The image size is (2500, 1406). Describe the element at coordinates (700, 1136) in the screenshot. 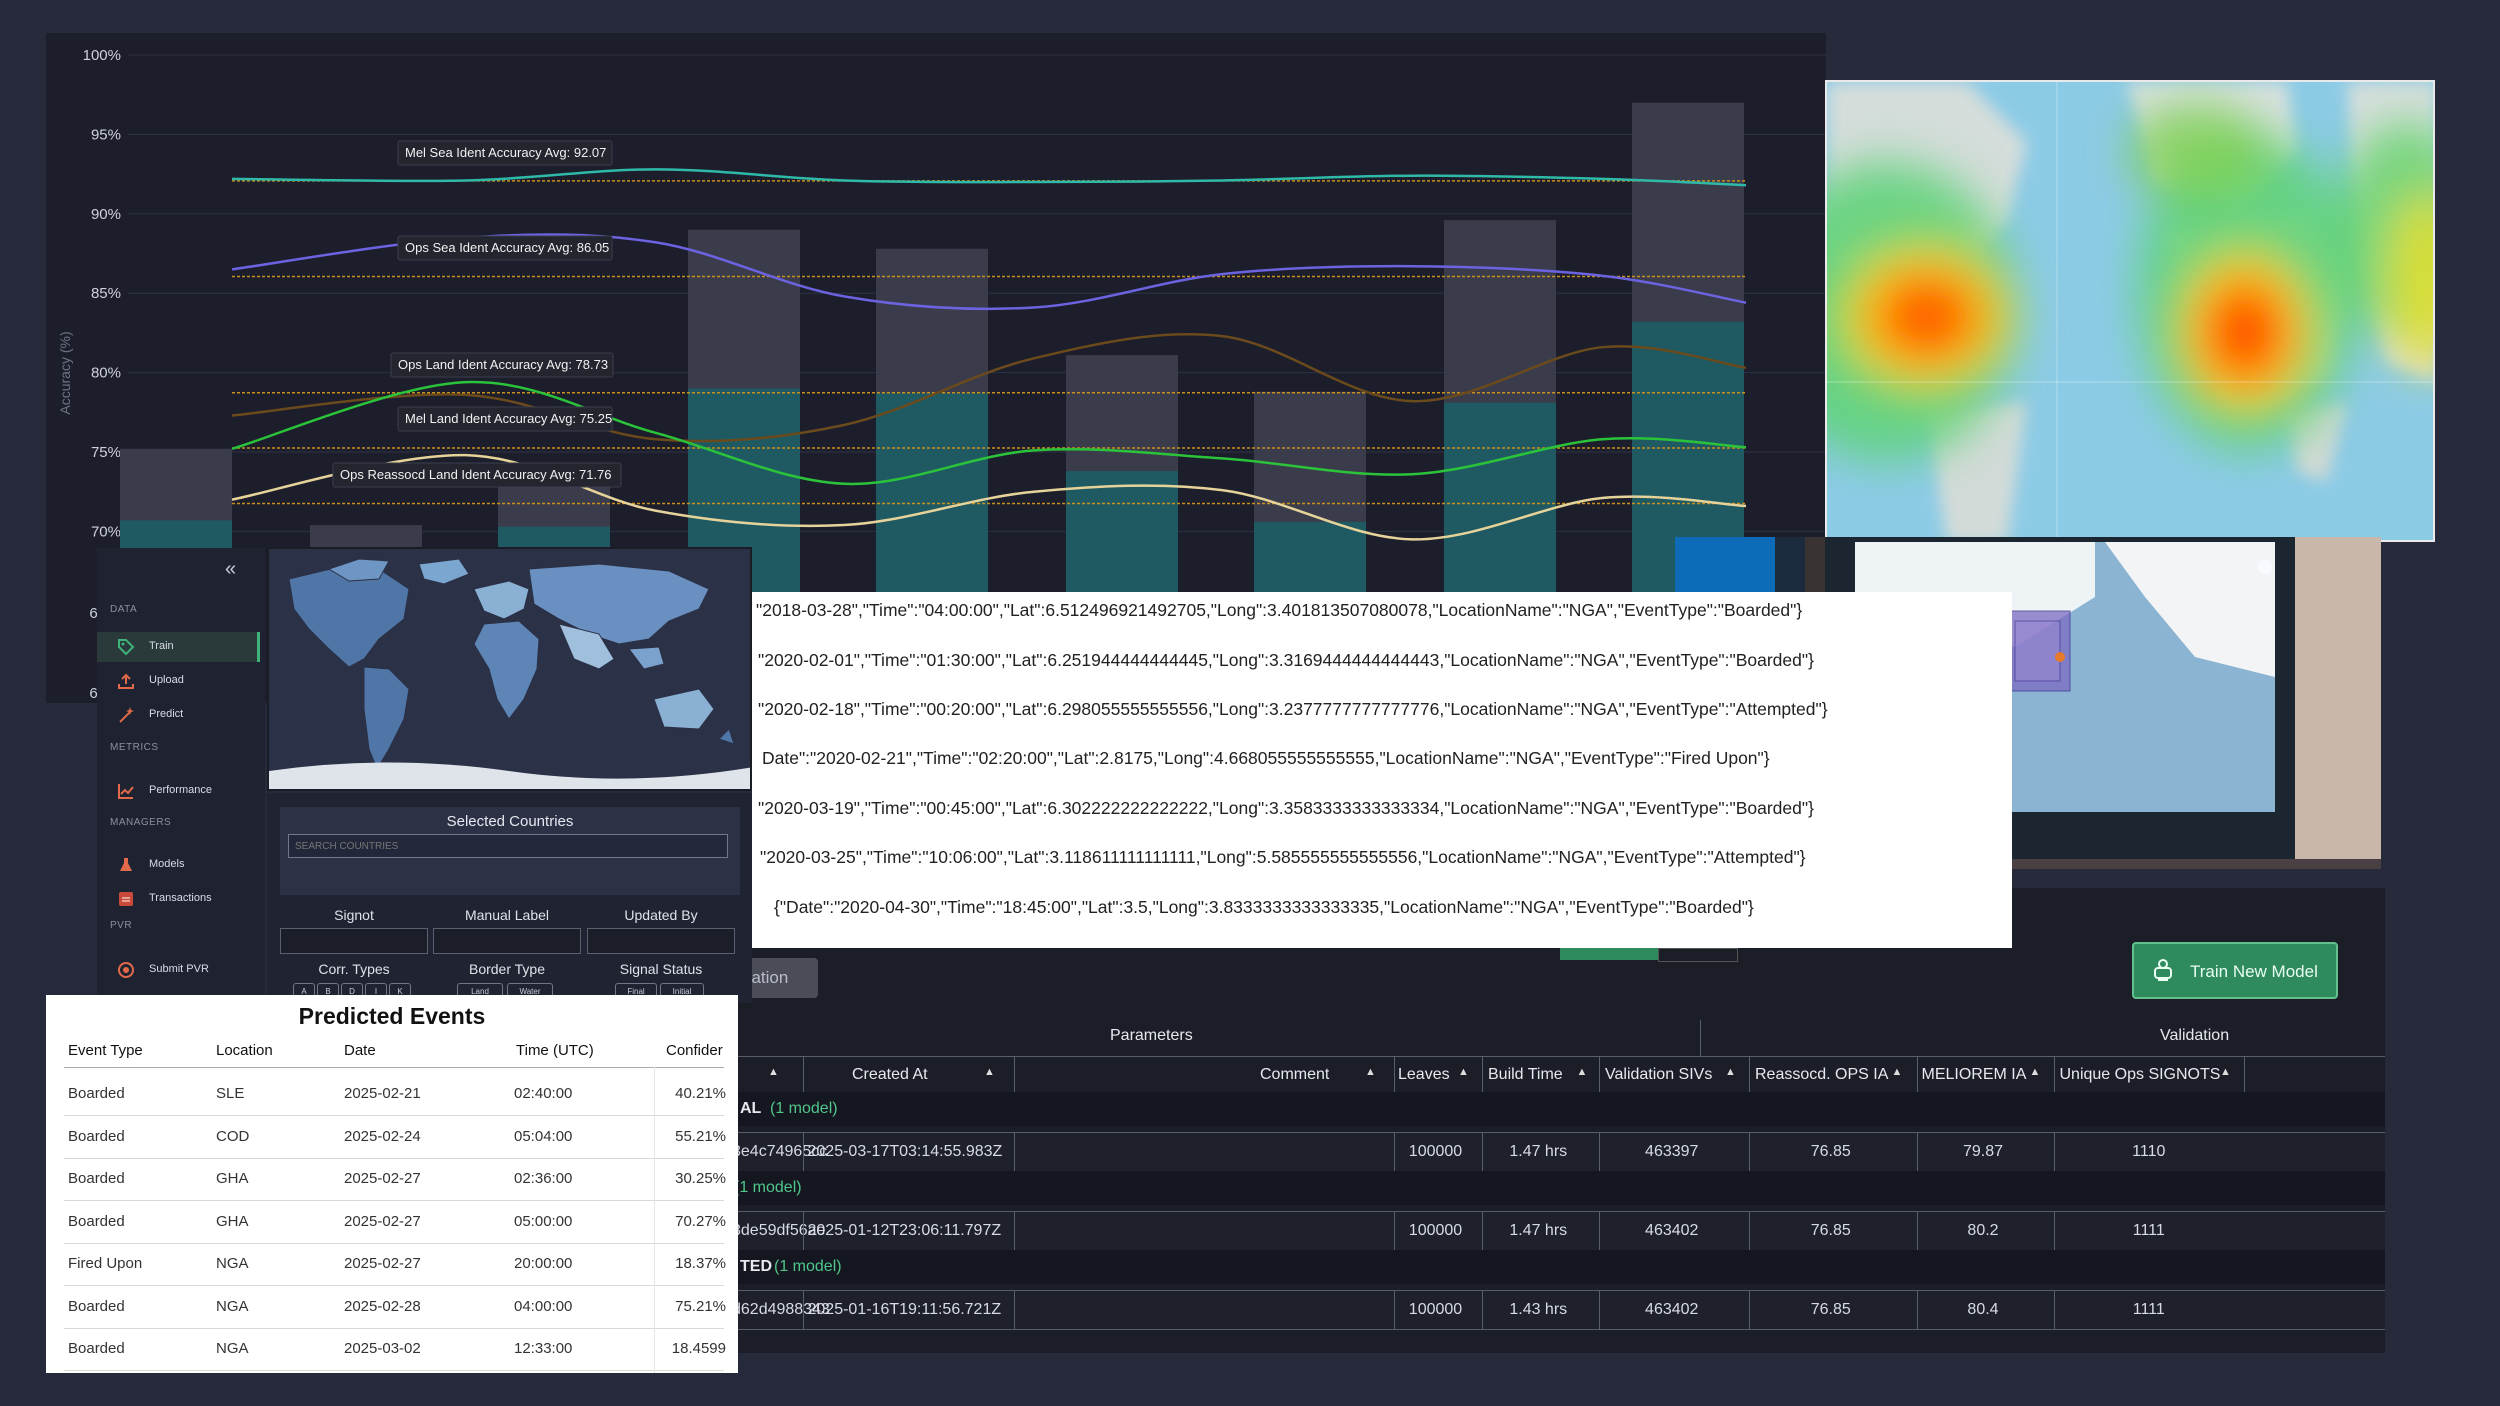

I see `predicted-cell: 55.21%` at that location.